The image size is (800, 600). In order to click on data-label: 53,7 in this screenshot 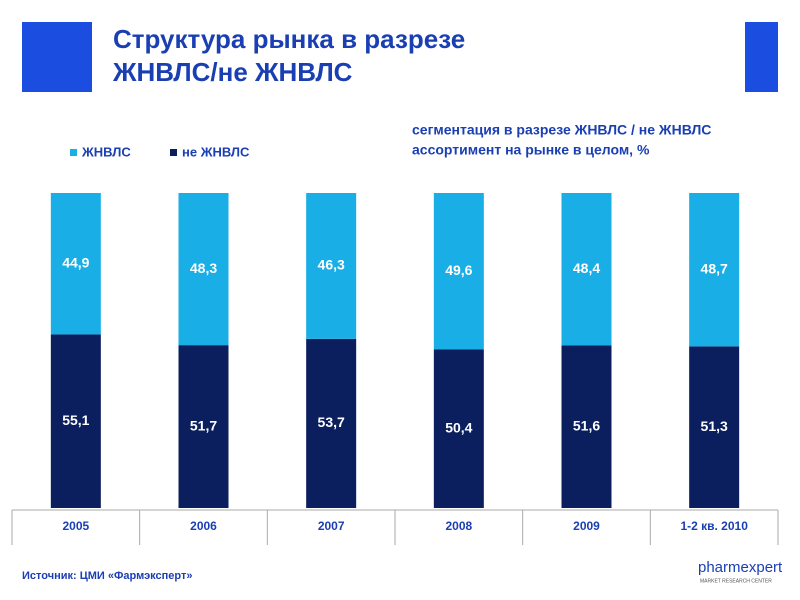, I will do `click(331, 422)`.